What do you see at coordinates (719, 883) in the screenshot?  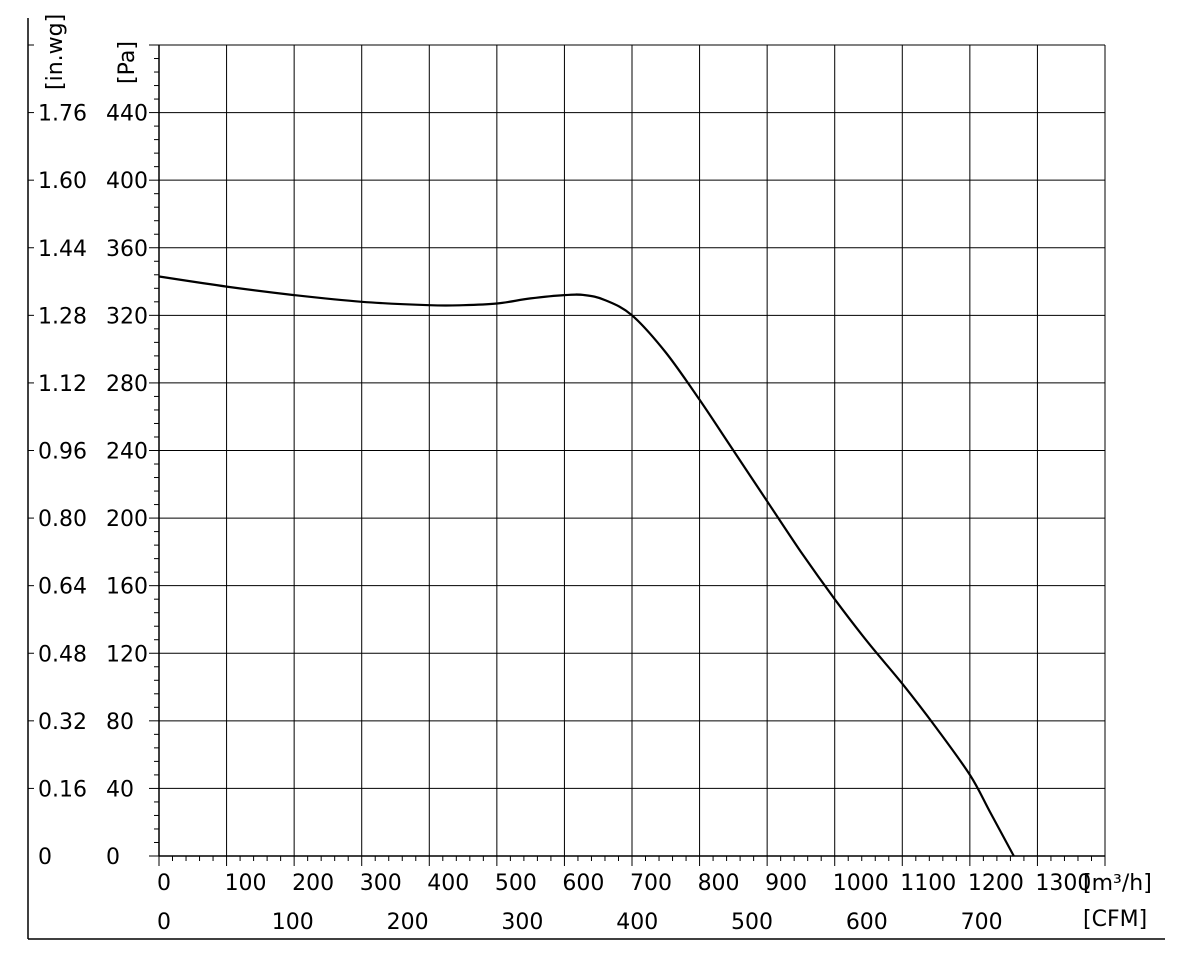 I see `x-tick-label: 800` at bounding box center [719, 883].